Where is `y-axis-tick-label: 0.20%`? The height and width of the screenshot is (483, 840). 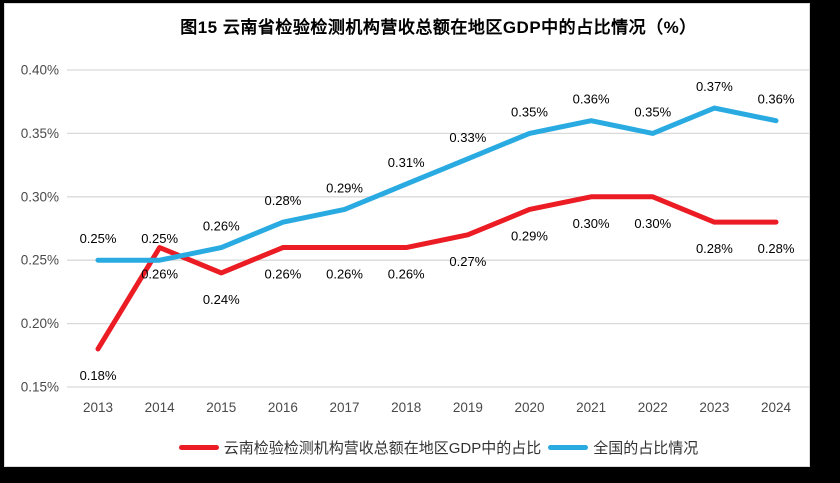 y-axis-tick-label: 0.20% is located at coordinates (40, 323).